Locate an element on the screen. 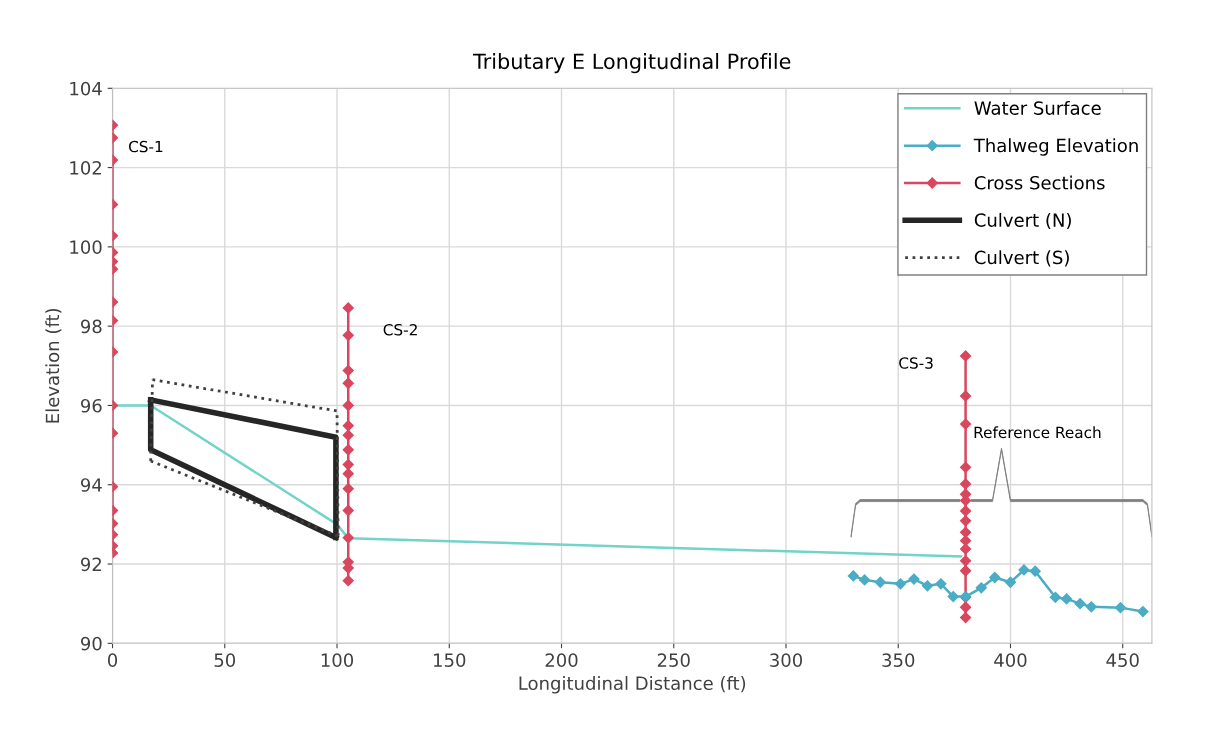 The width and height of the screenshot is (1210, 742). legend-label: Culvert (N) is located at coordinates (1022, 221).